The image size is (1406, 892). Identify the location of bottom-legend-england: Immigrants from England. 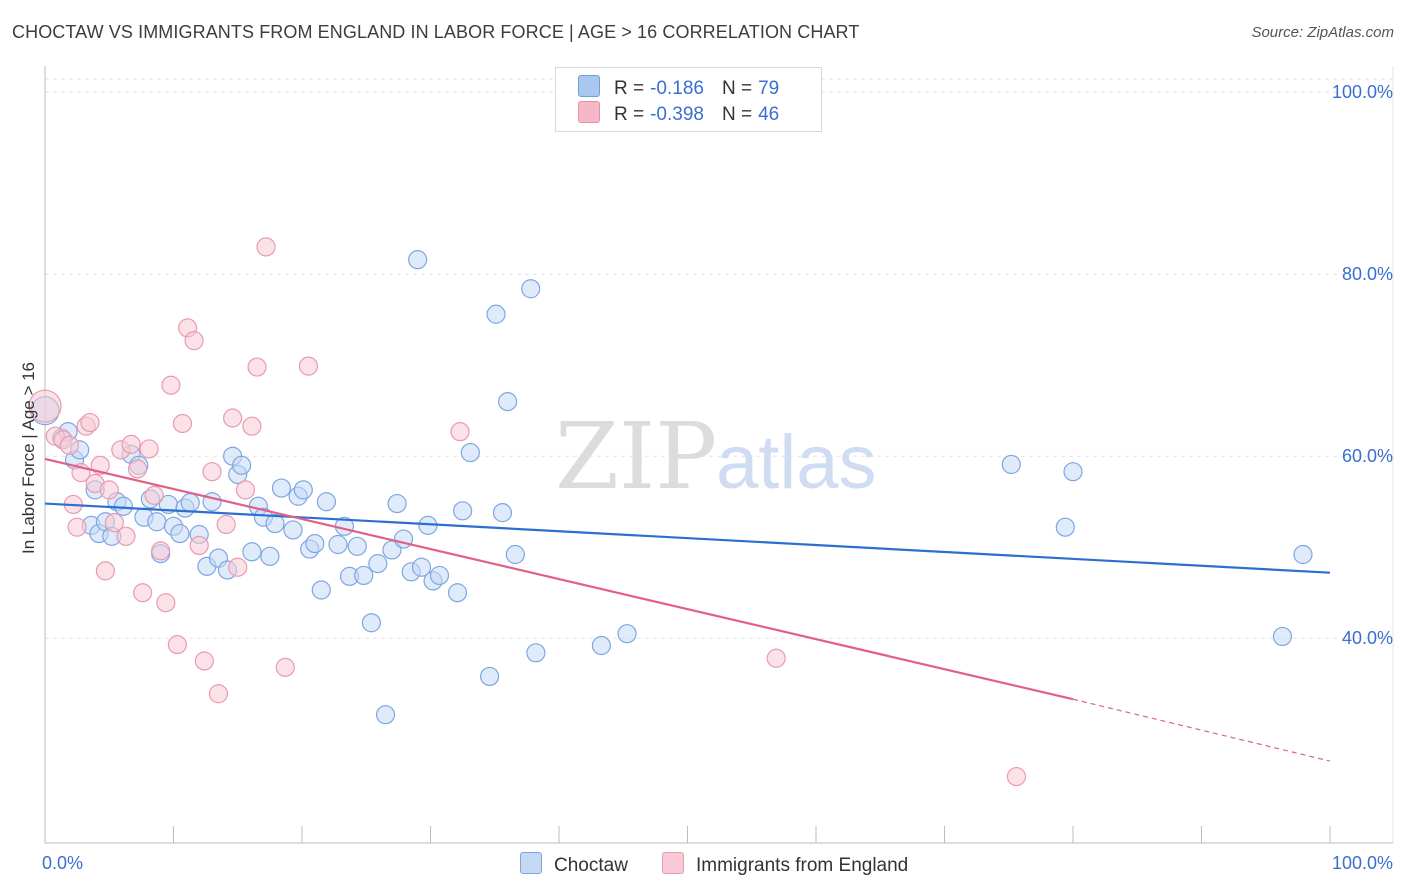
(785, 864).